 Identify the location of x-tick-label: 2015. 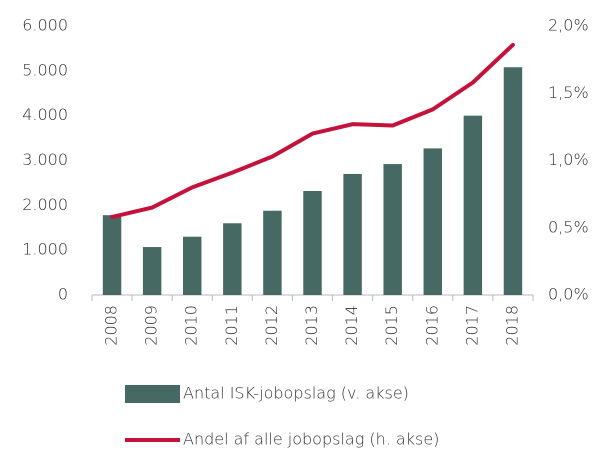
(391, 325).